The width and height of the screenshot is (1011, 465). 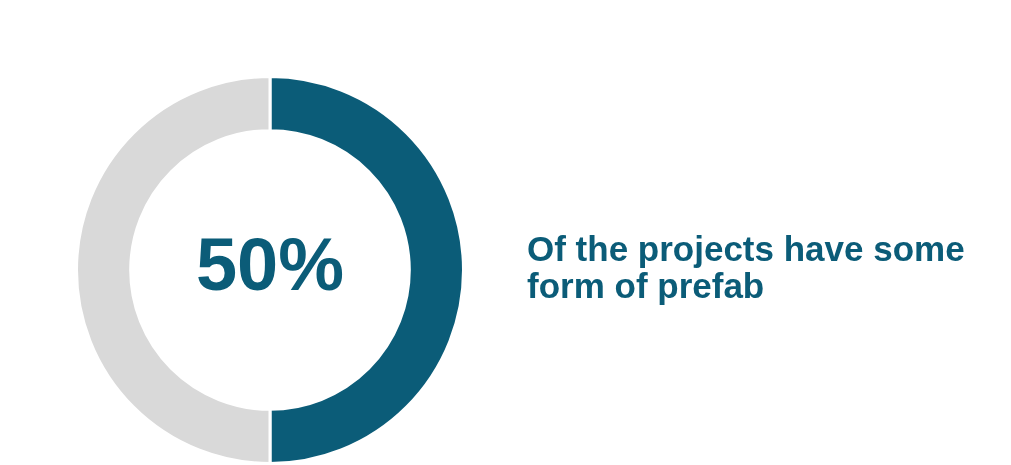 What do you see at coordinates (270, 265) in the screenshot?
I see `data-label: 50%` at bounding box center [270, 265].